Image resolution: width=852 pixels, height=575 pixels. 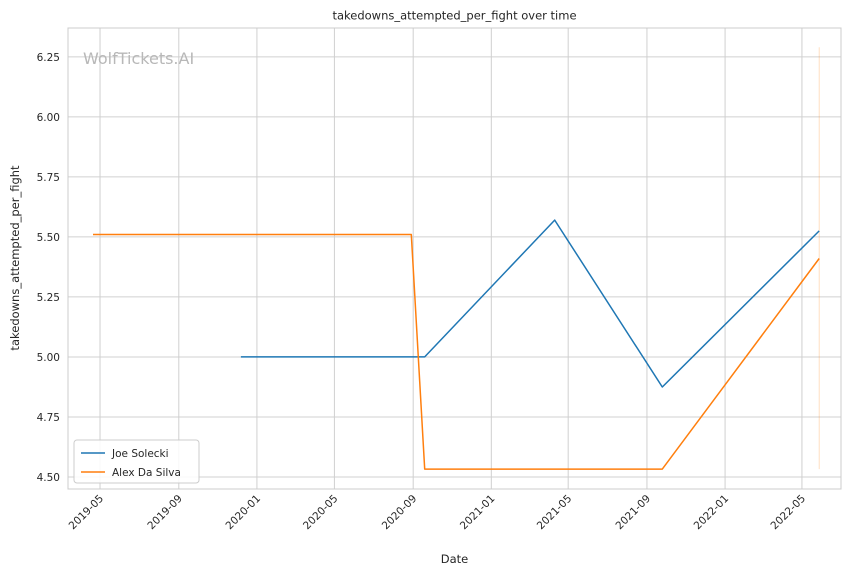 I want to click on x-tick-label: 2020-01, so click(x=244, y=513).